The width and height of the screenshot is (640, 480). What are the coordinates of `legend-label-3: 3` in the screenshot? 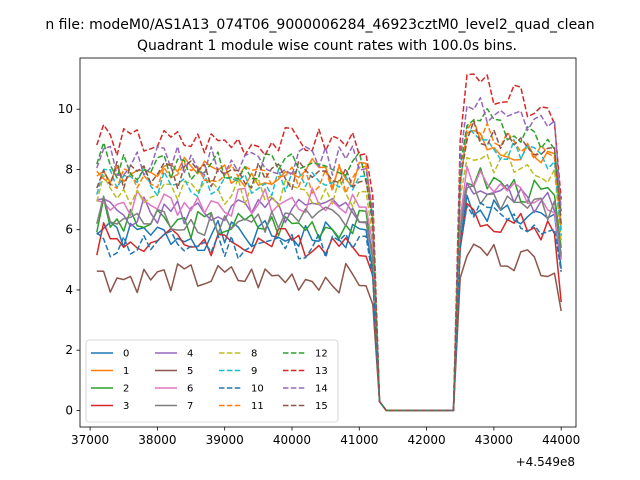 It's located at (126, 406).